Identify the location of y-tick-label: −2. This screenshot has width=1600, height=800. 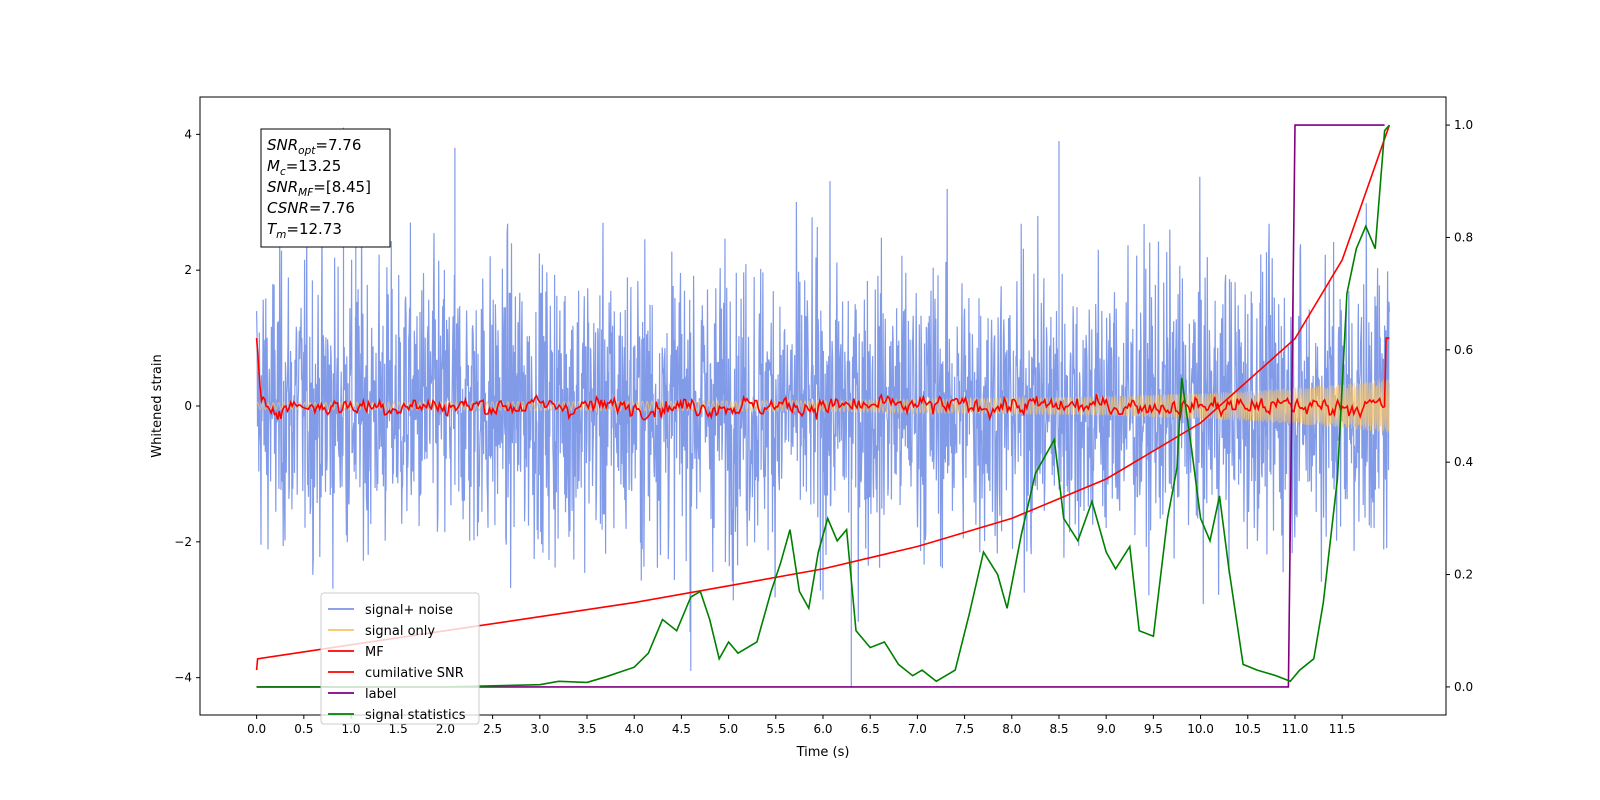
(183, 542).